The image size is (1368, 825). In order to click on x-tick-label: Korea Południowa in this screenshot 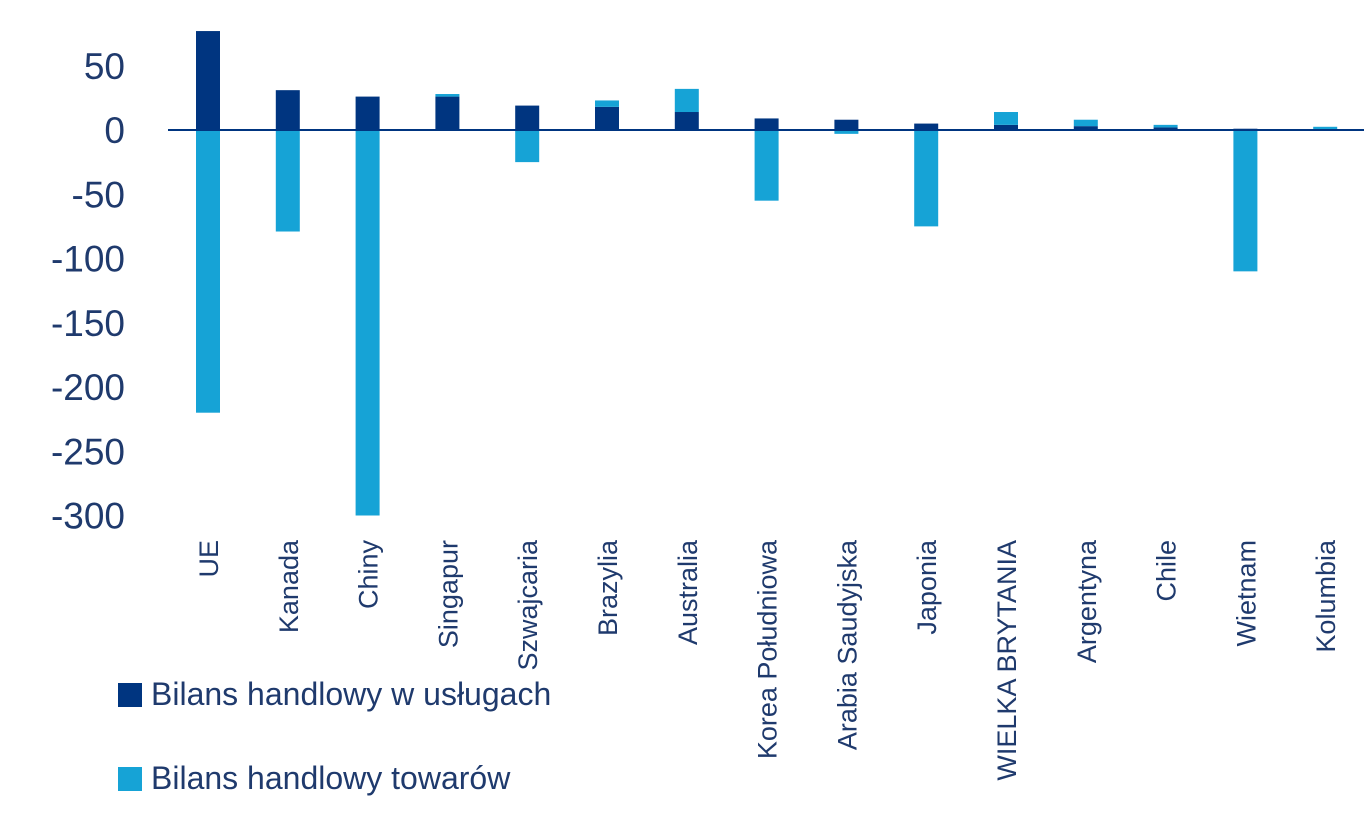, I will do `click(768, 649)`.